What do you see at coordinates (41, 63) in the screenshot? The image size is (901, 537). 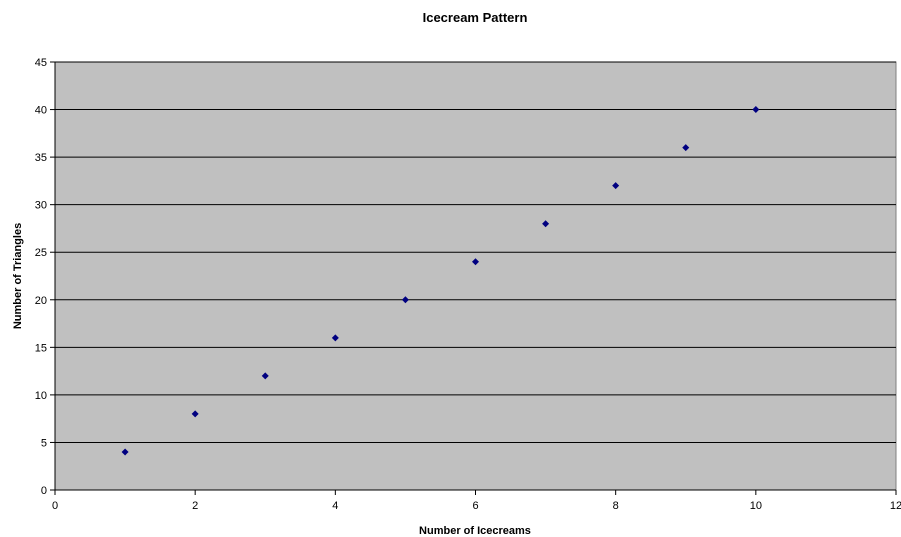 I see `y-tick-label: 45` at bounding box center [41, 63].